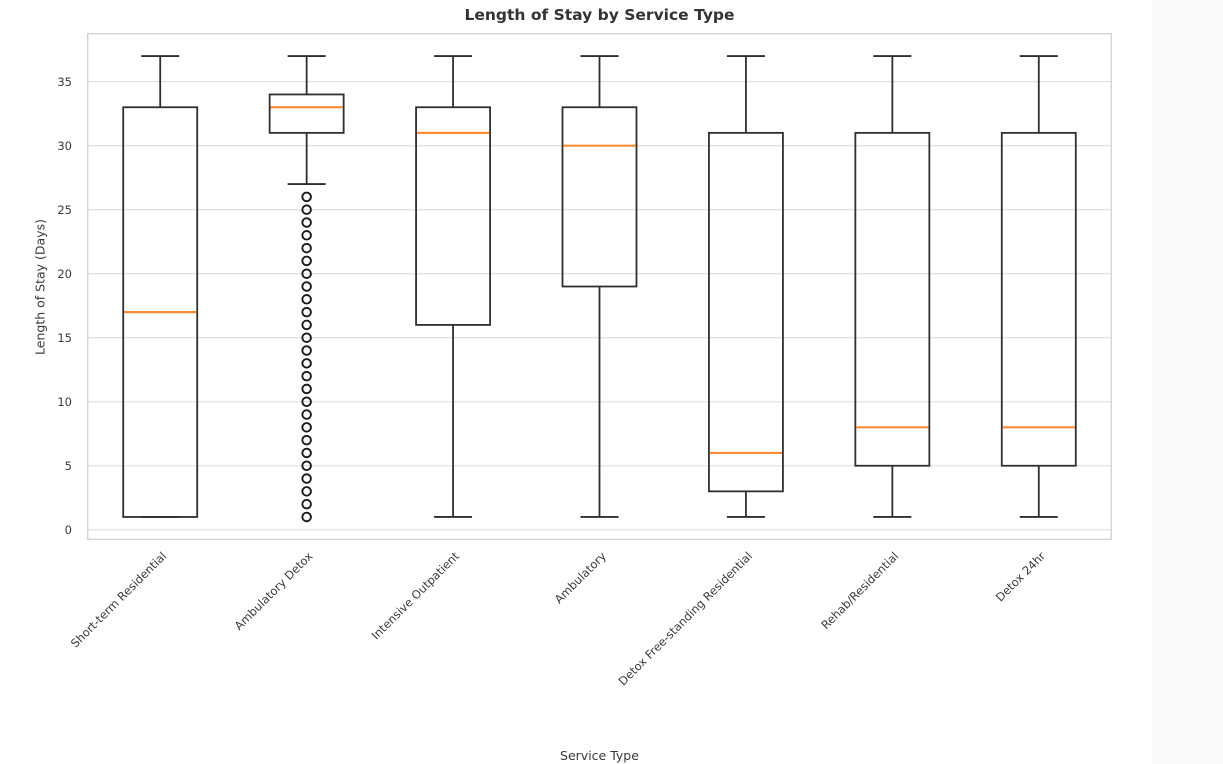  I want to click on x-tick-label: Intensive Outpatient, so click(415, 596).